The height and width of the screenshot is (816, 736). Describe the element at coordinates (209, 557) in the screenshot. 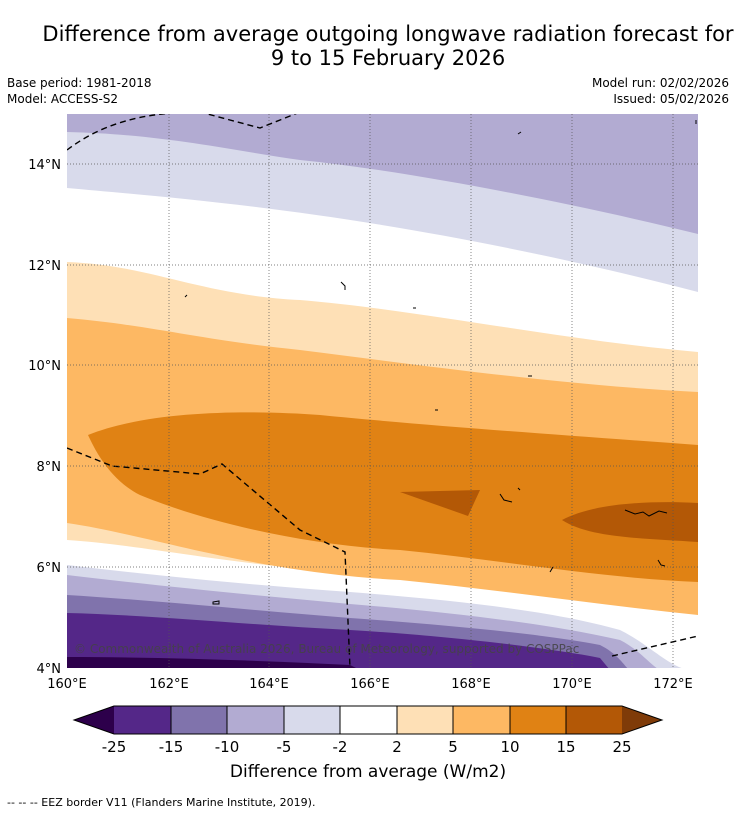

I see `eez-border-marshall-islands` at that location.